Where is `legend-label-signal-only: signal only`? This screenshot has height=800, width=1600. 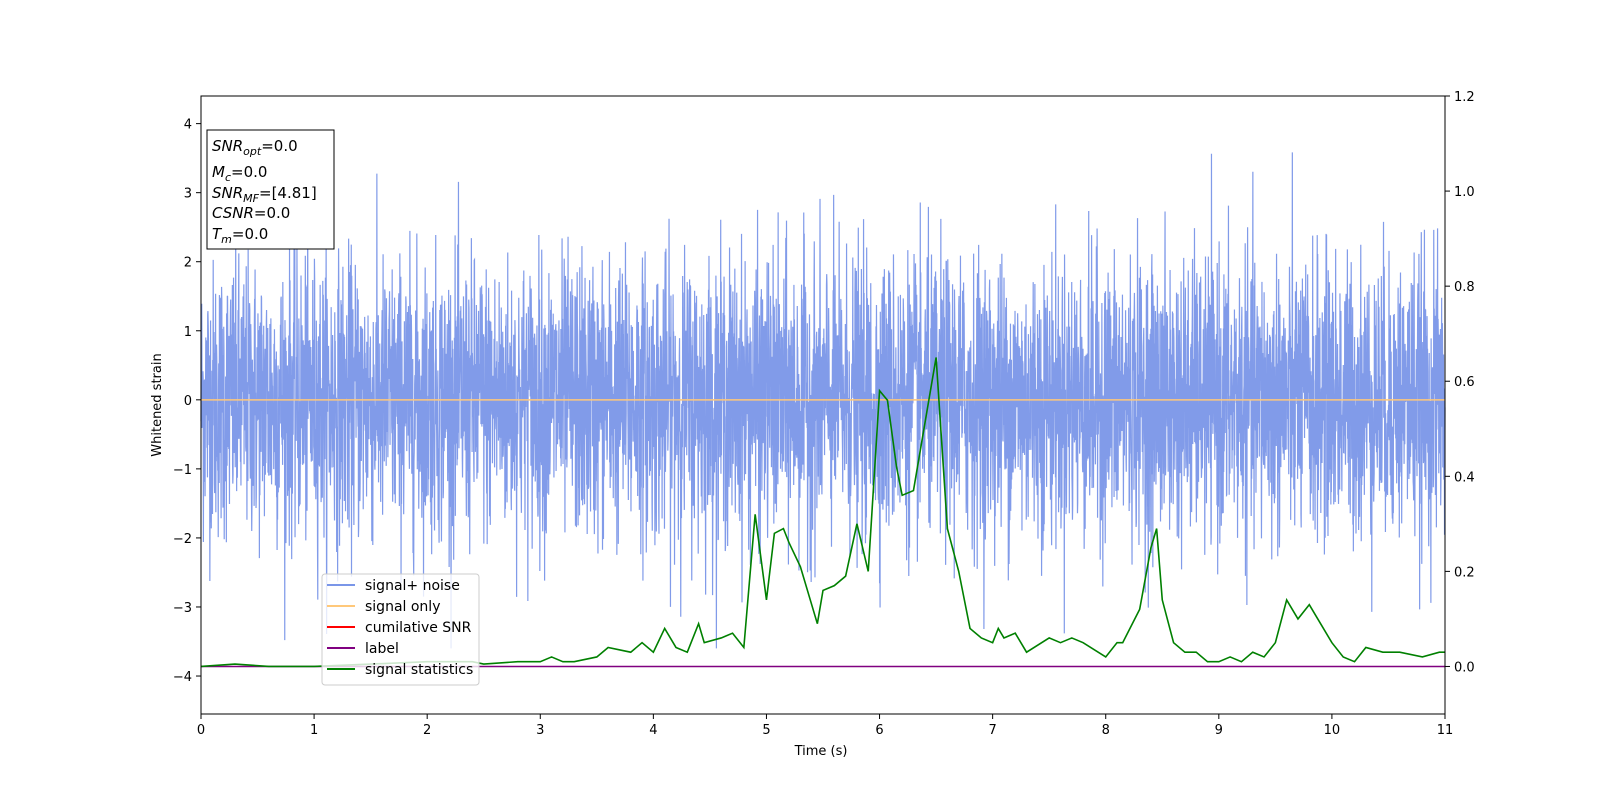 legend-label-signal-only: signal only is located at coordinates (402, 607).